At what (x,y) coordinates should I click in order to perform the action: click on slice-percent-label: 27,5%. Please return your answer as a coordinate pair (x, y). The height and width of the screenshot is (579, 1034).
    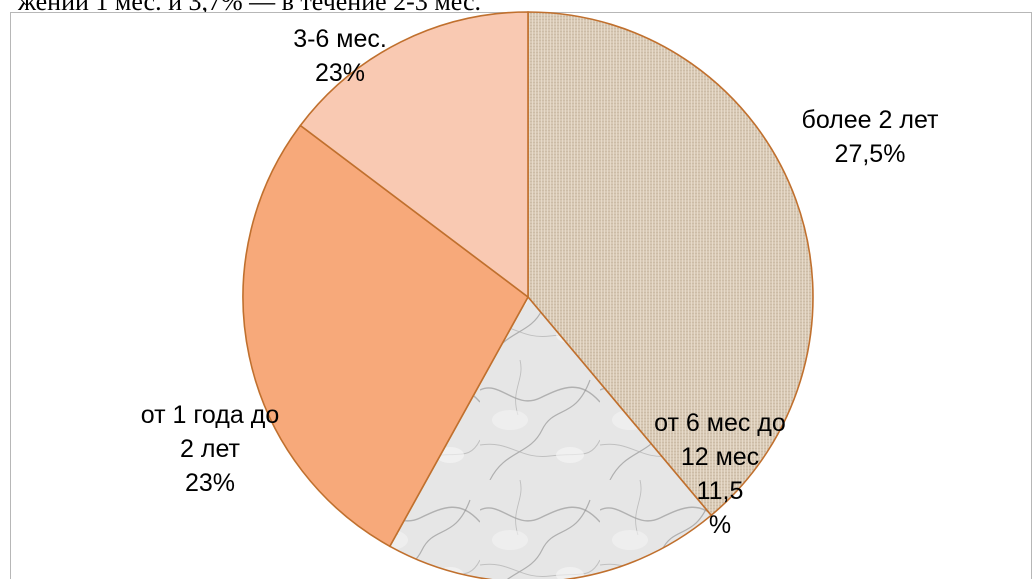
    Looking at the image, I should click on (870, 154).